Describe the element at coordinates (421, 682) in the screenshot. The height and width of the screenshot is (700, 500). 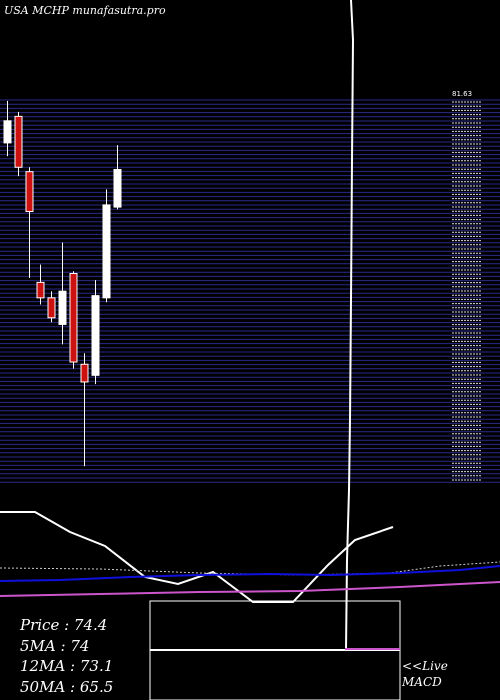
I see `macd-label: MACD` at that location.